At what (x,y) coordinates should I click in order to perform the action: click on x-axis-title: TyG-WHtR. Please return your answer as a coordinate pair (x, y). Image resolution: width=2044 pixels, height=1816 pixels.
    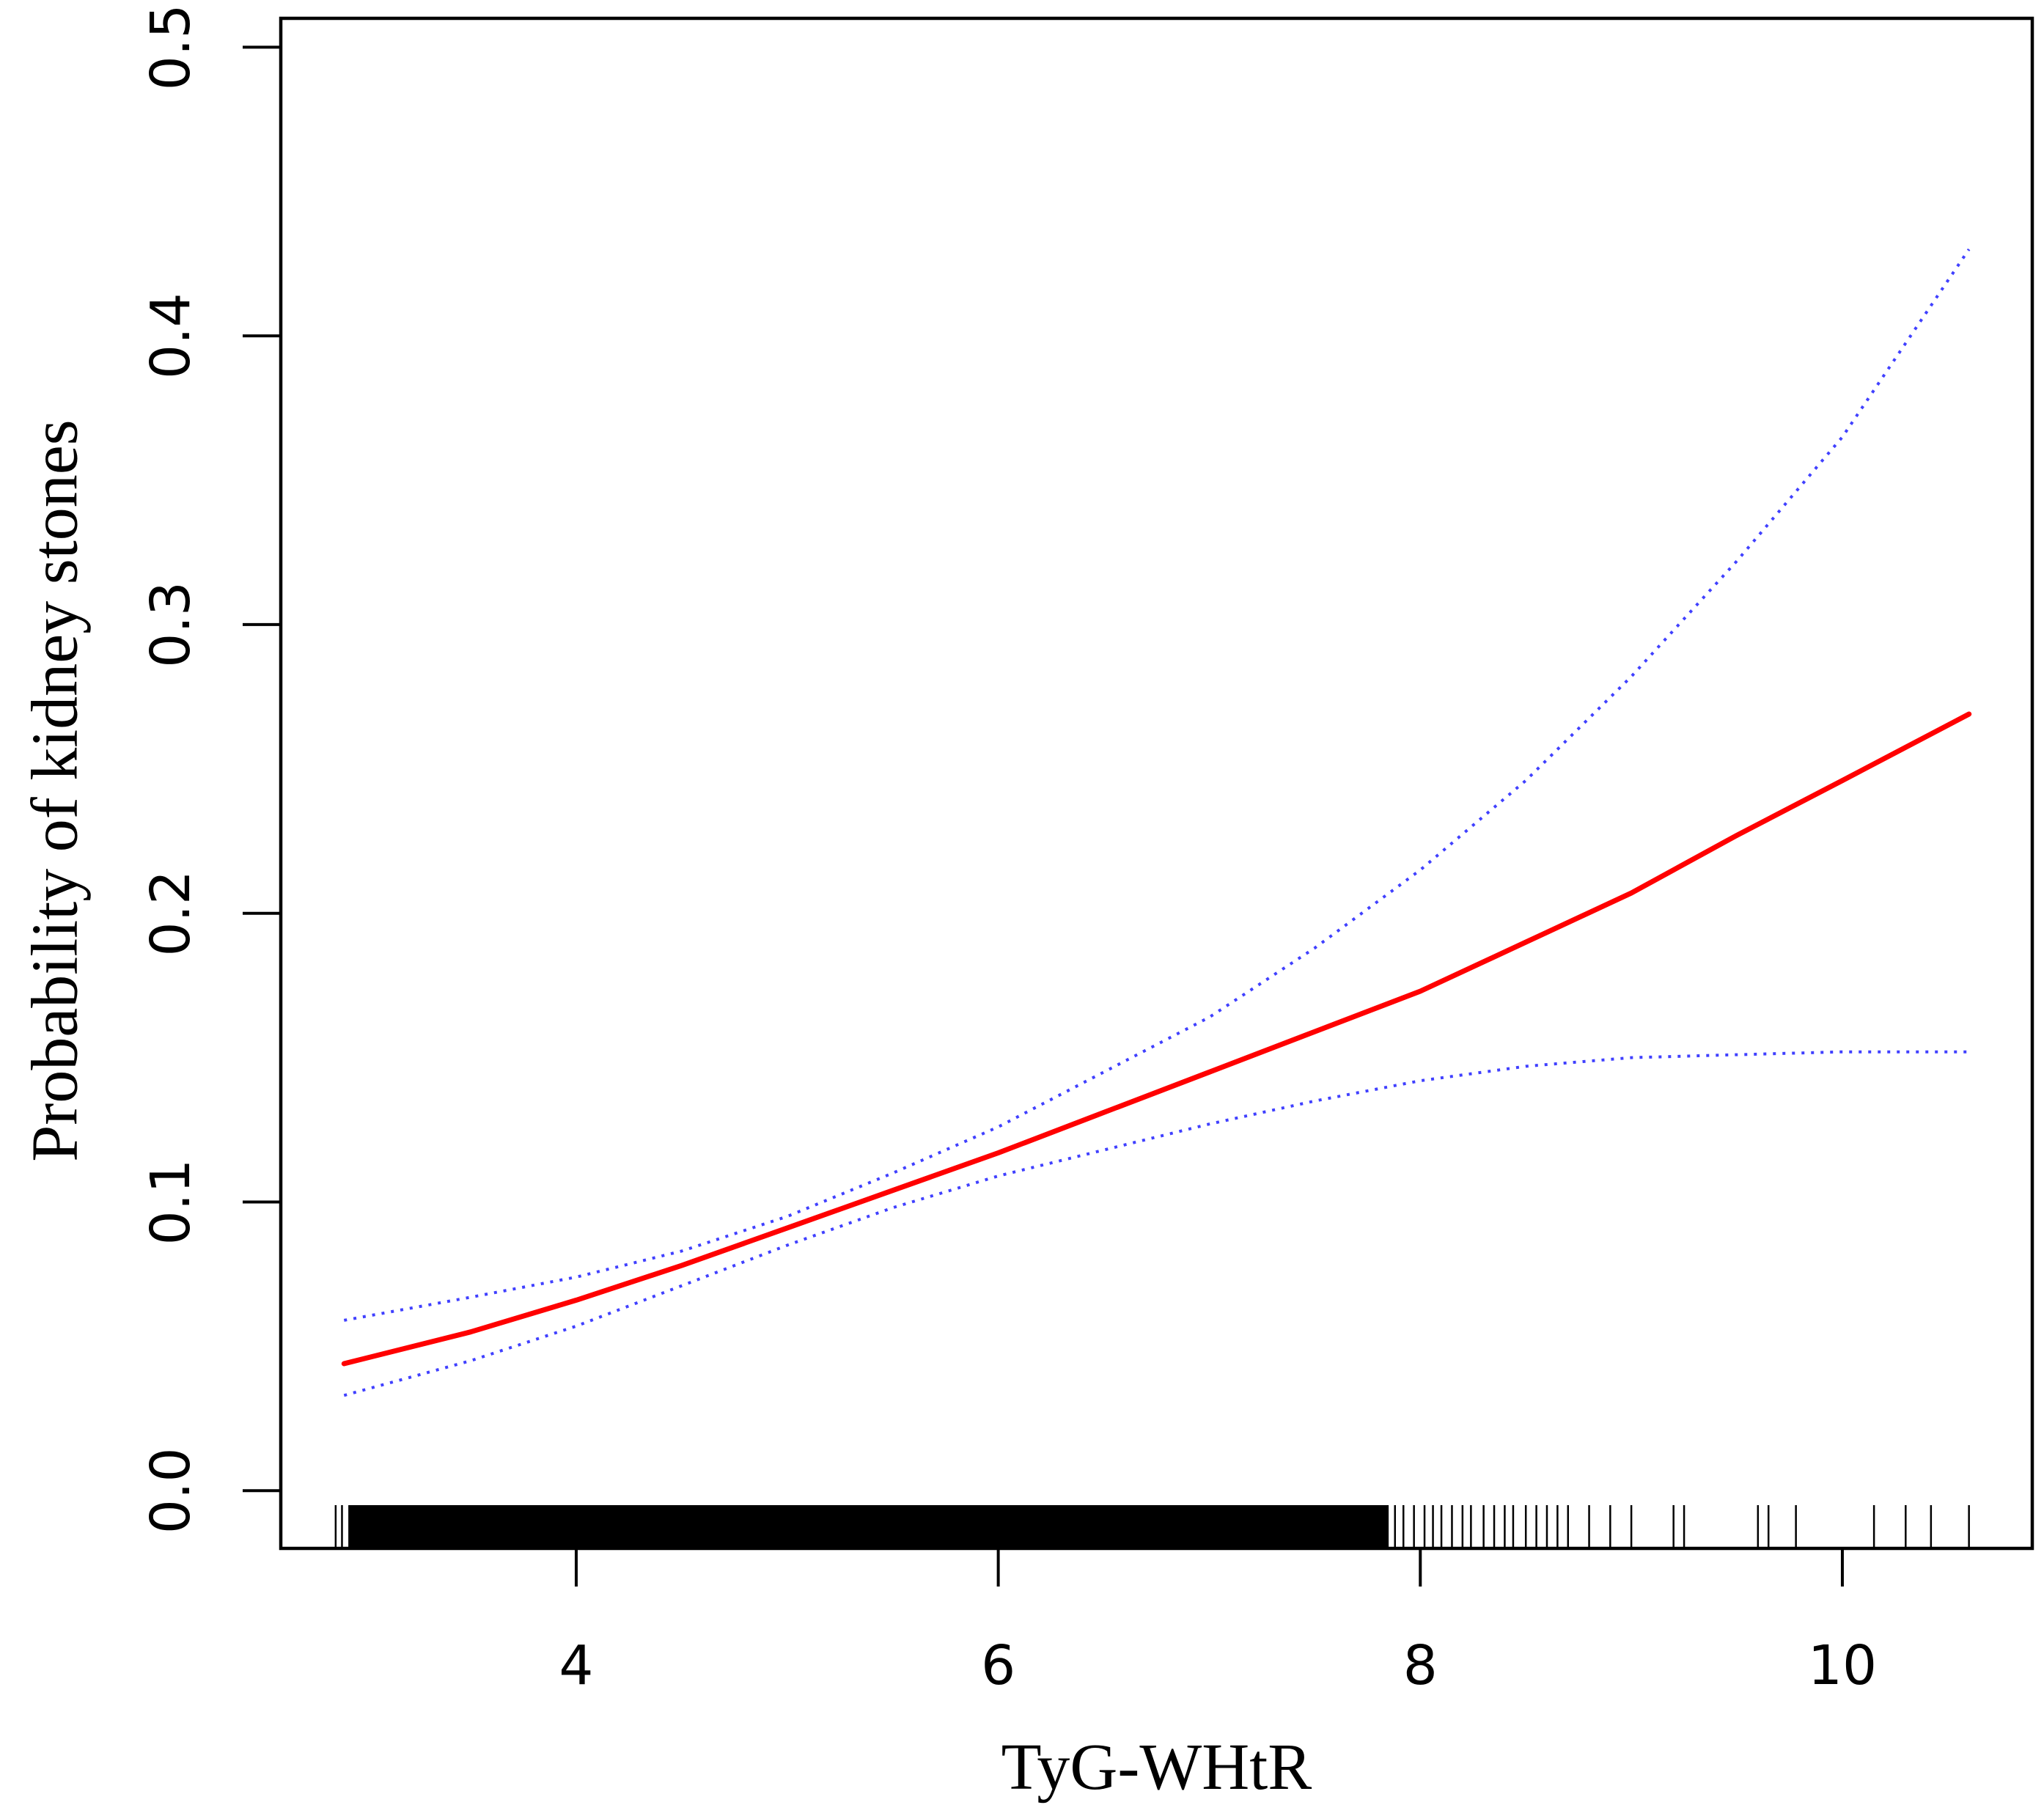
    Looking at the image, I should click on (1157, 1768).